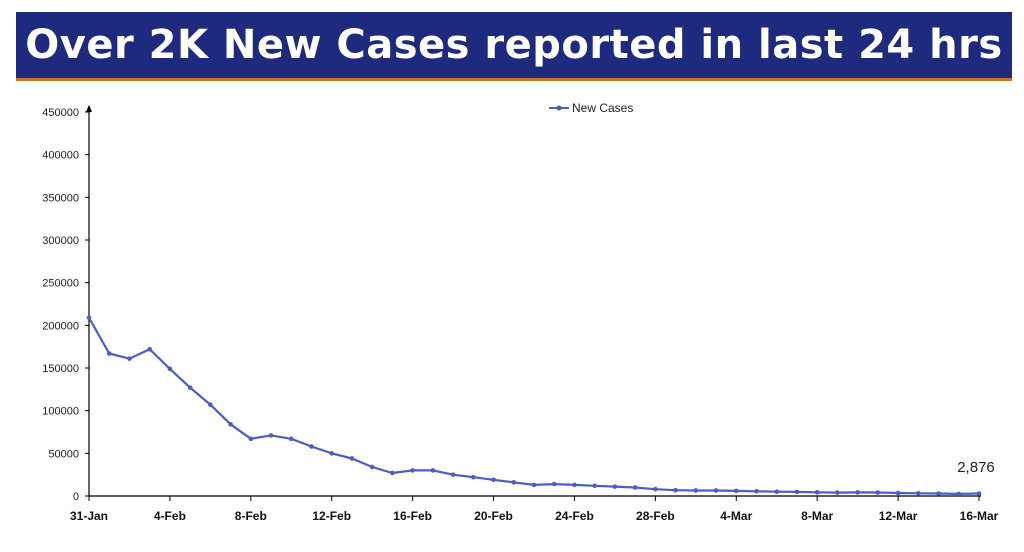 Image resolution: width=1024 pixels, height=552 pixels. Describe the element at coordinates (60, 198) in the screenshot. I see `y-tick-label: 350000` at that location.